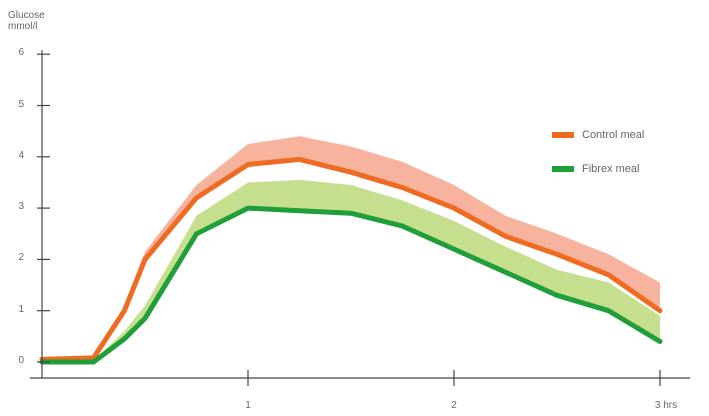  I want to click on legend-item-control: Control meal, so click(598, 135).